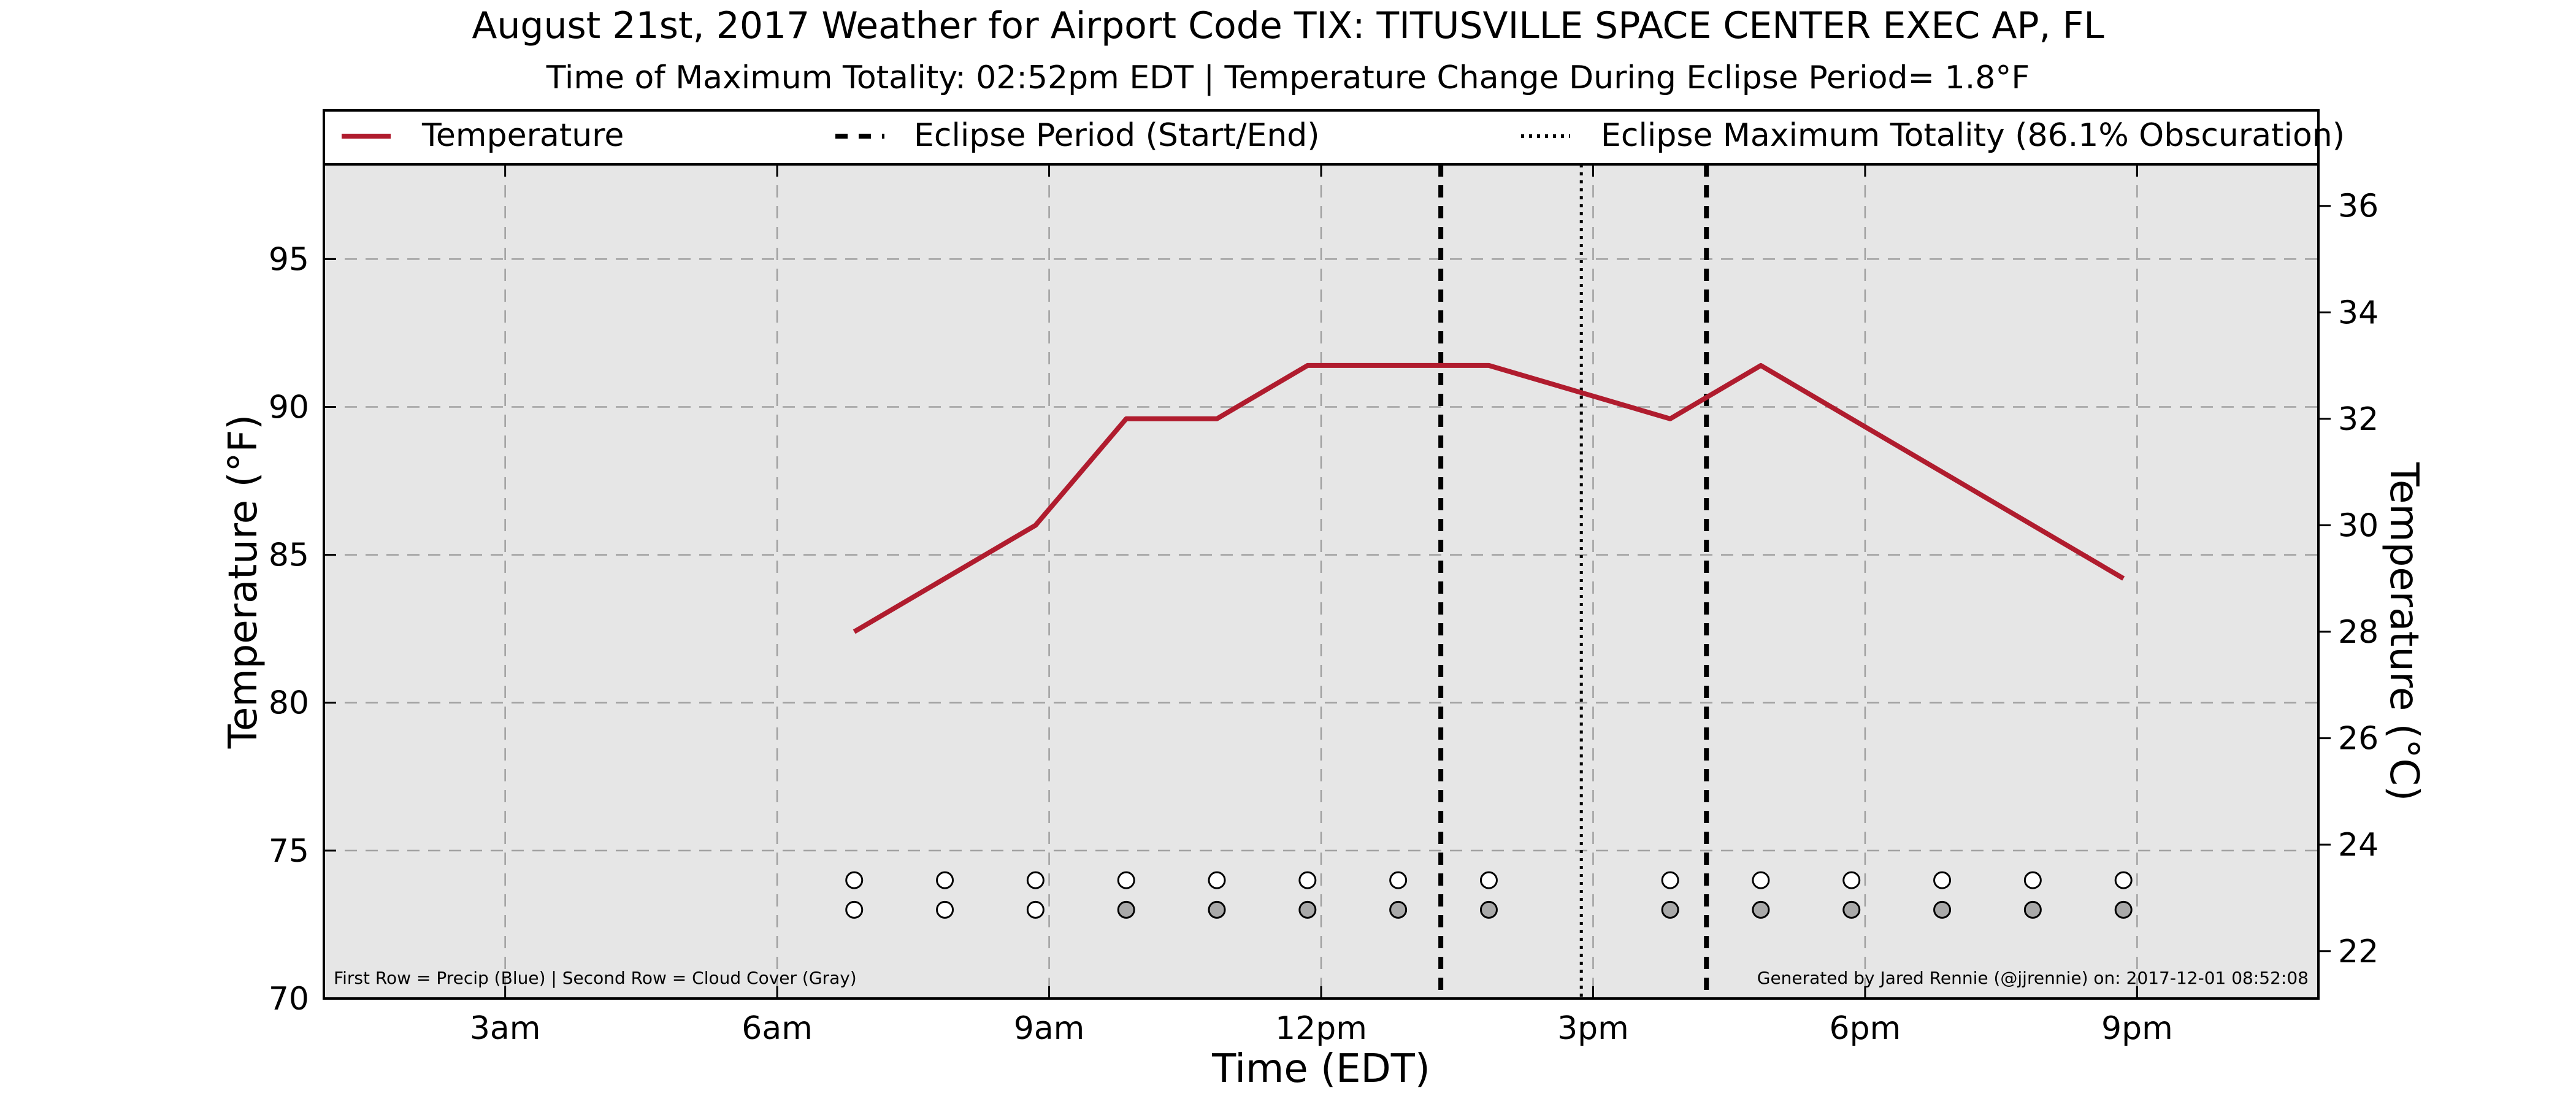  Describe the element at coordinates (2358, 419) in the screenshot. I see `y-tick-label-right: 32` at that location.